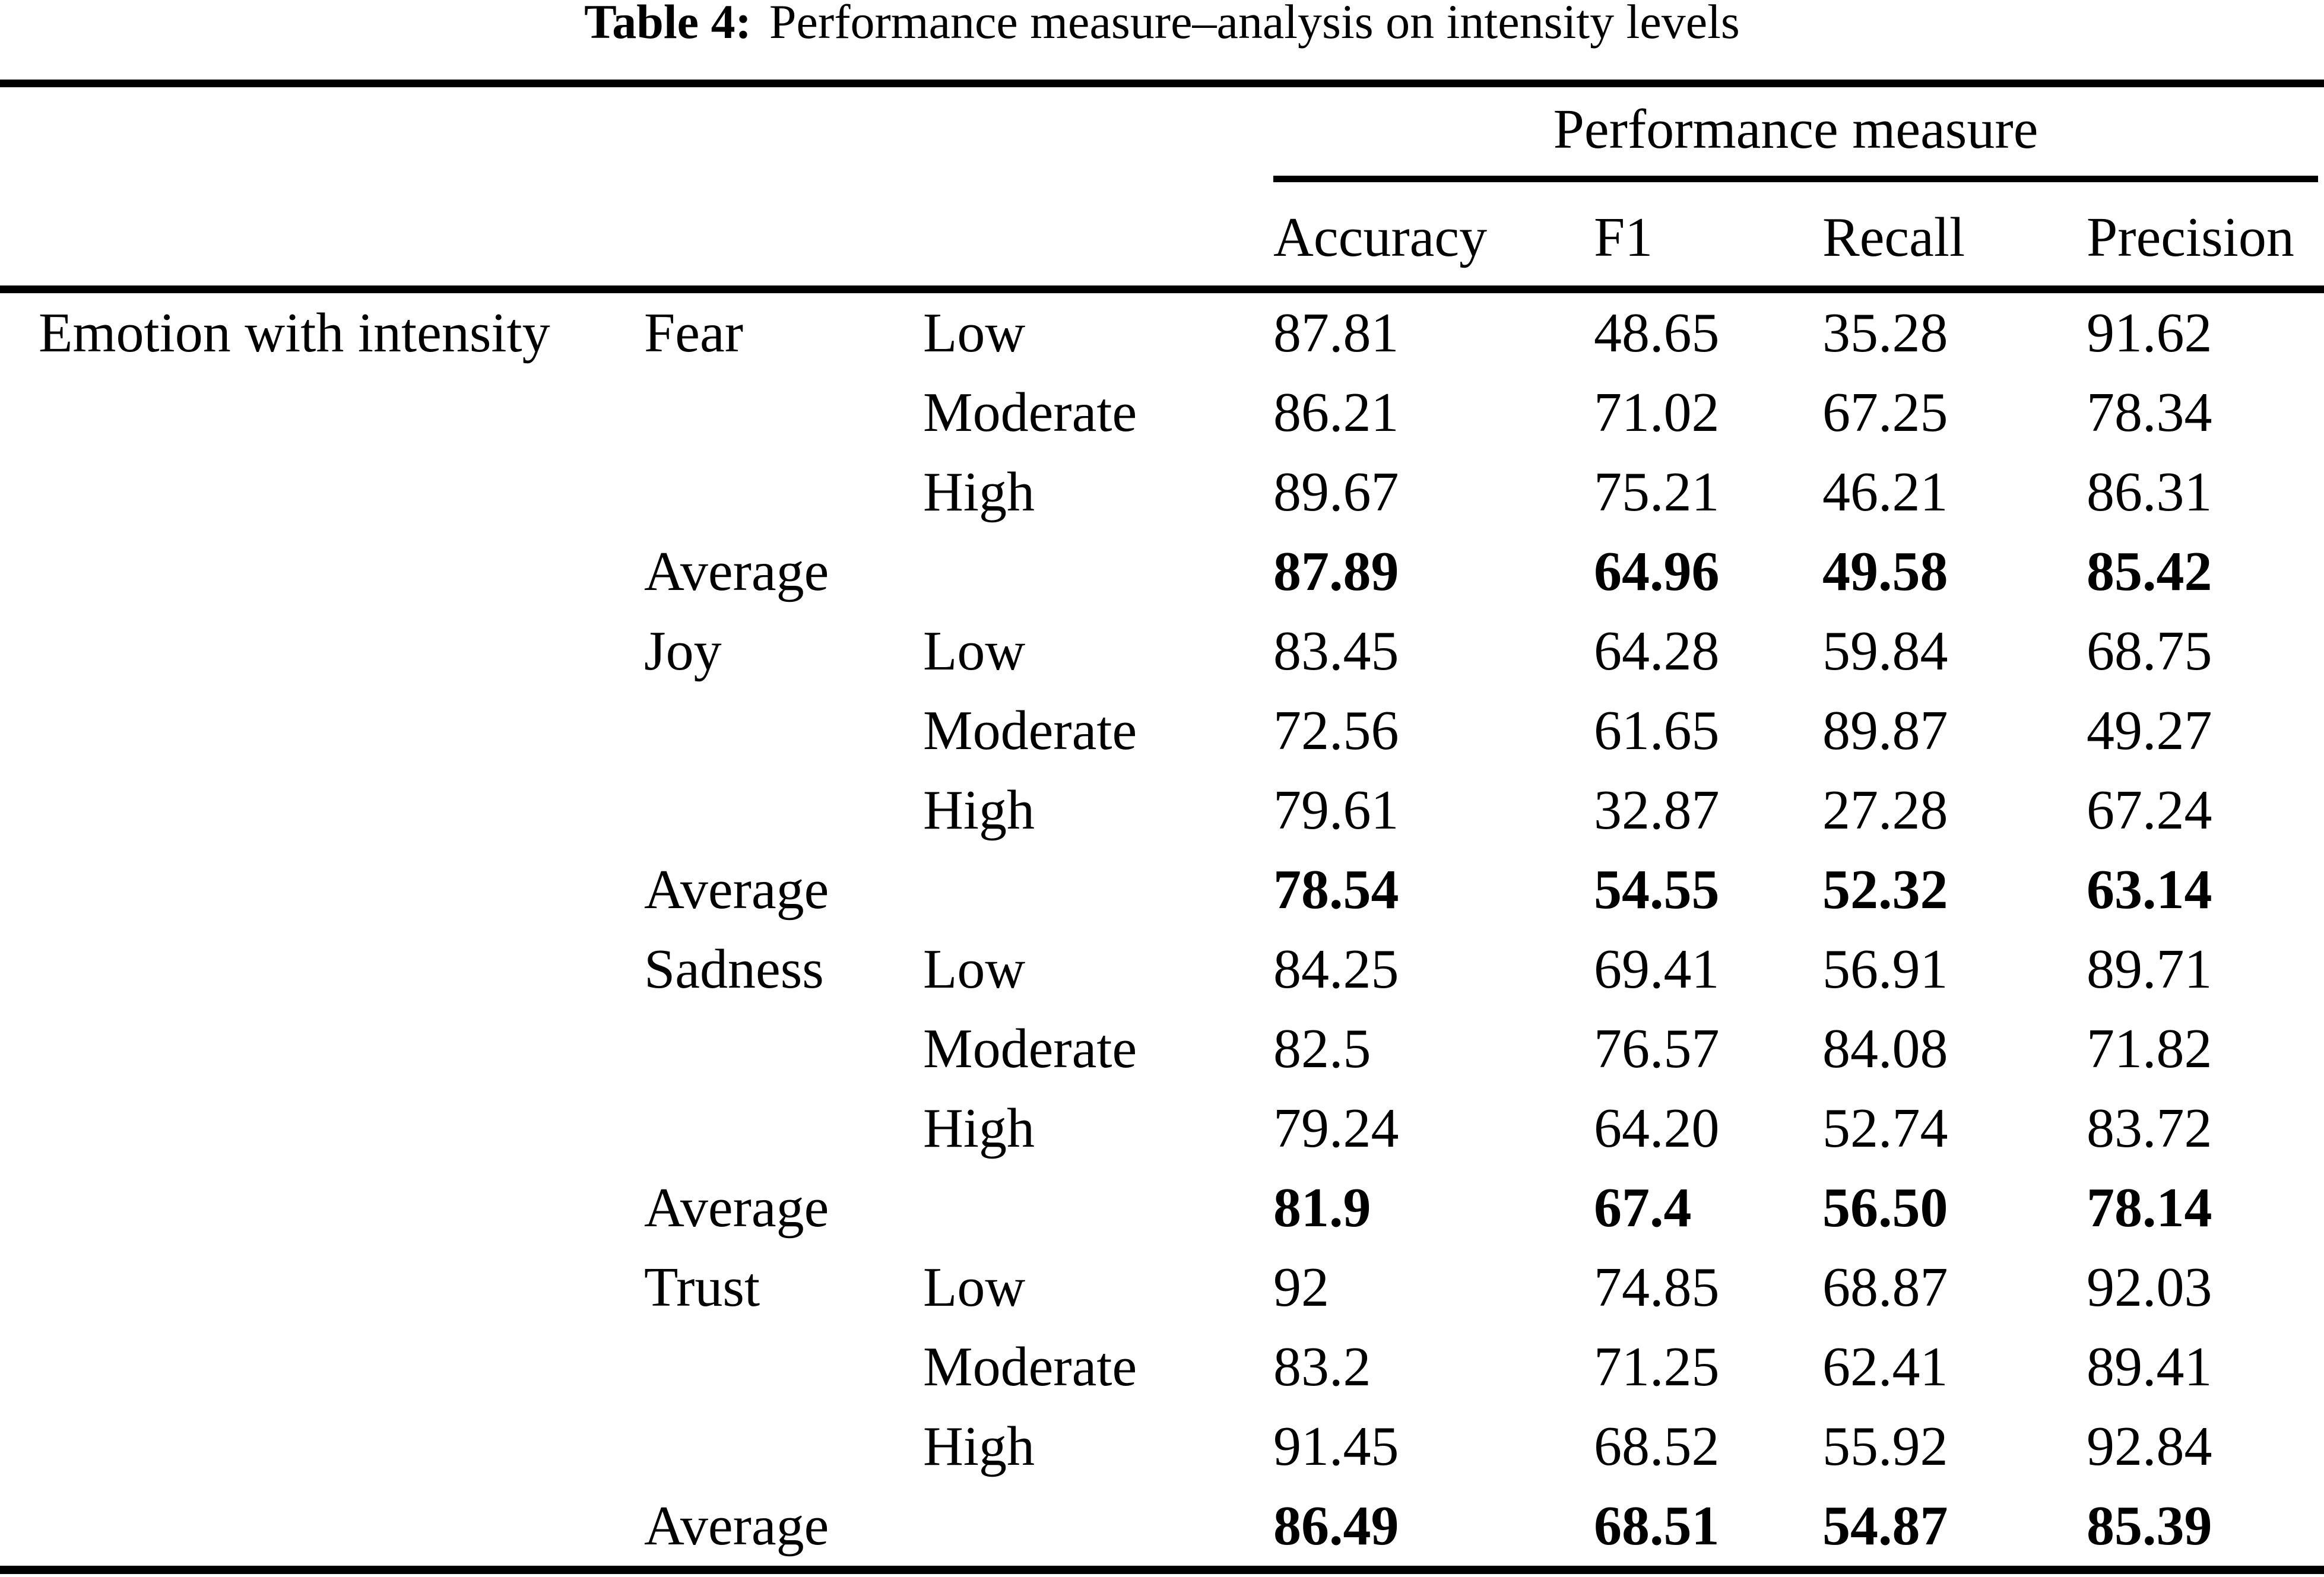  What do you see at coordinates (2149, 1526) in the screenshot?
I see `precision-value: 85.39` at bounding box center [2149, 1526].